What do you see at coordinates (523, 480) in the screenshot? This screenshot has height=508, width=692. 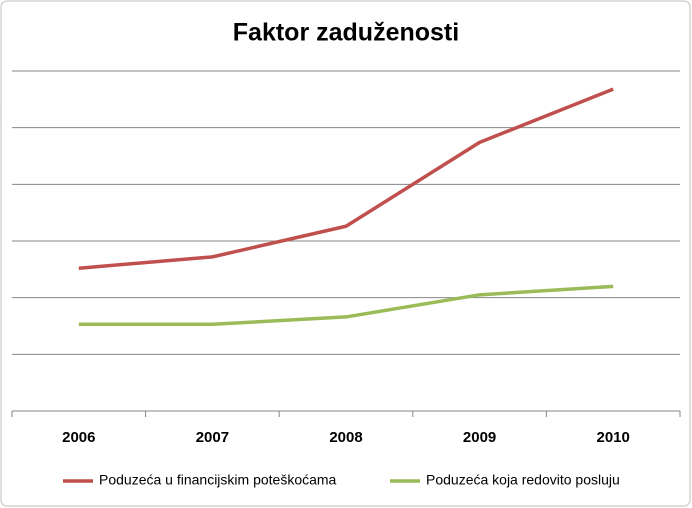 I see `legend-label: Poduzeća koja redovito posluju` at bounding box center [523, 480].